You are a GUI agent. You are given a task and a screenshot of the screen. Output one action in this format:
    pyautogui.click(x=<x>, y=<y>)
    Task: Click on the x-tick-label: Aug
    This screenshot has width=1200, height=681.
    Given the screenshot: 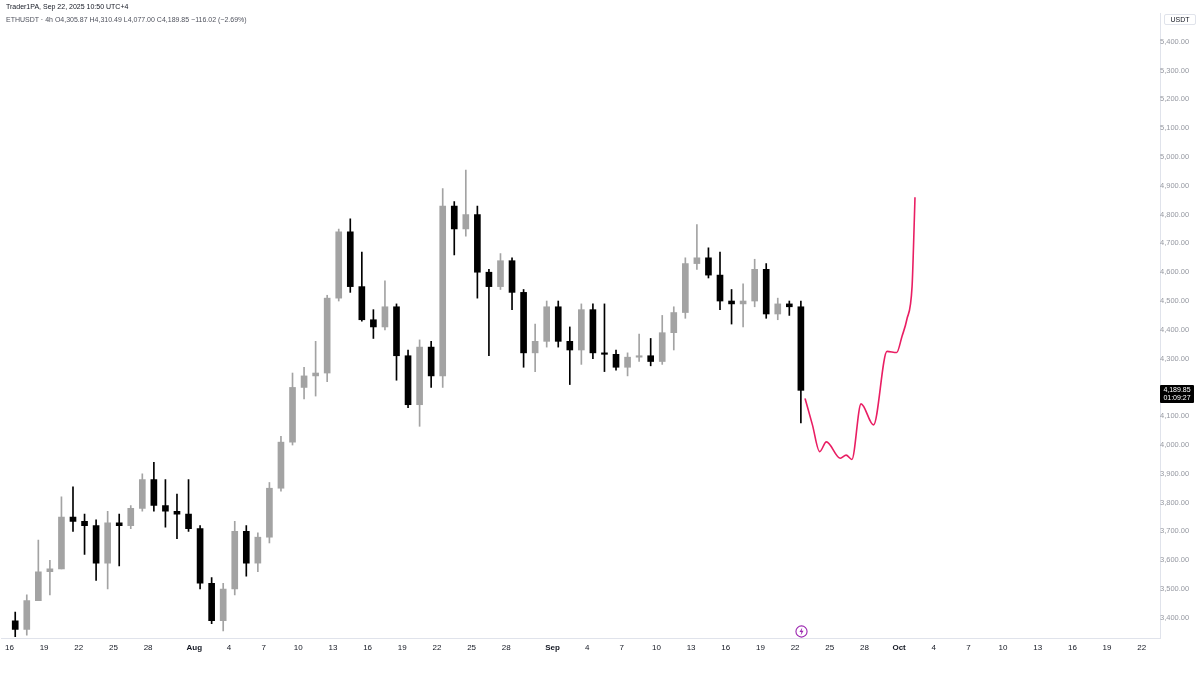 What is the action you would take?
    pyautogui.click(x=194, y=647)
    